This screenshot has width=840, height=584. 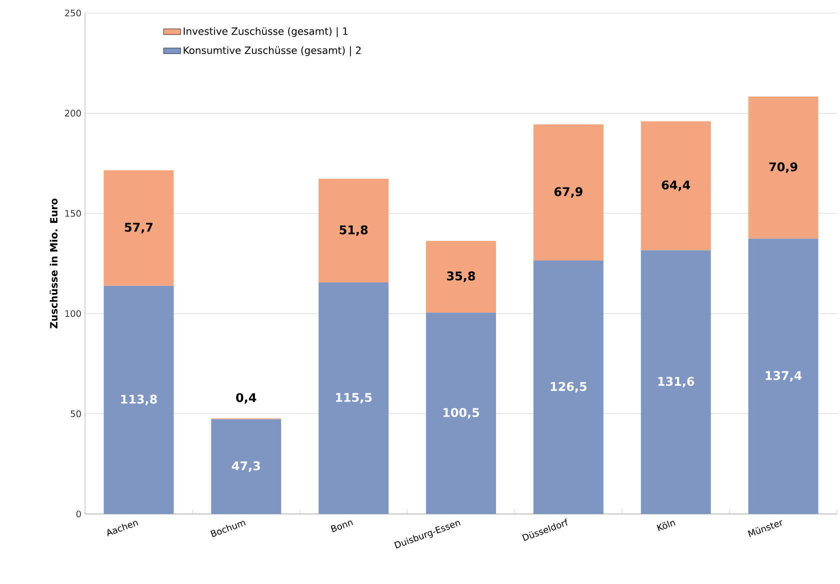 What do you see at coordinates (341, 526) in the screenshot?
I see `x-tick-label: Bonn` at bounding box center [341, 526].